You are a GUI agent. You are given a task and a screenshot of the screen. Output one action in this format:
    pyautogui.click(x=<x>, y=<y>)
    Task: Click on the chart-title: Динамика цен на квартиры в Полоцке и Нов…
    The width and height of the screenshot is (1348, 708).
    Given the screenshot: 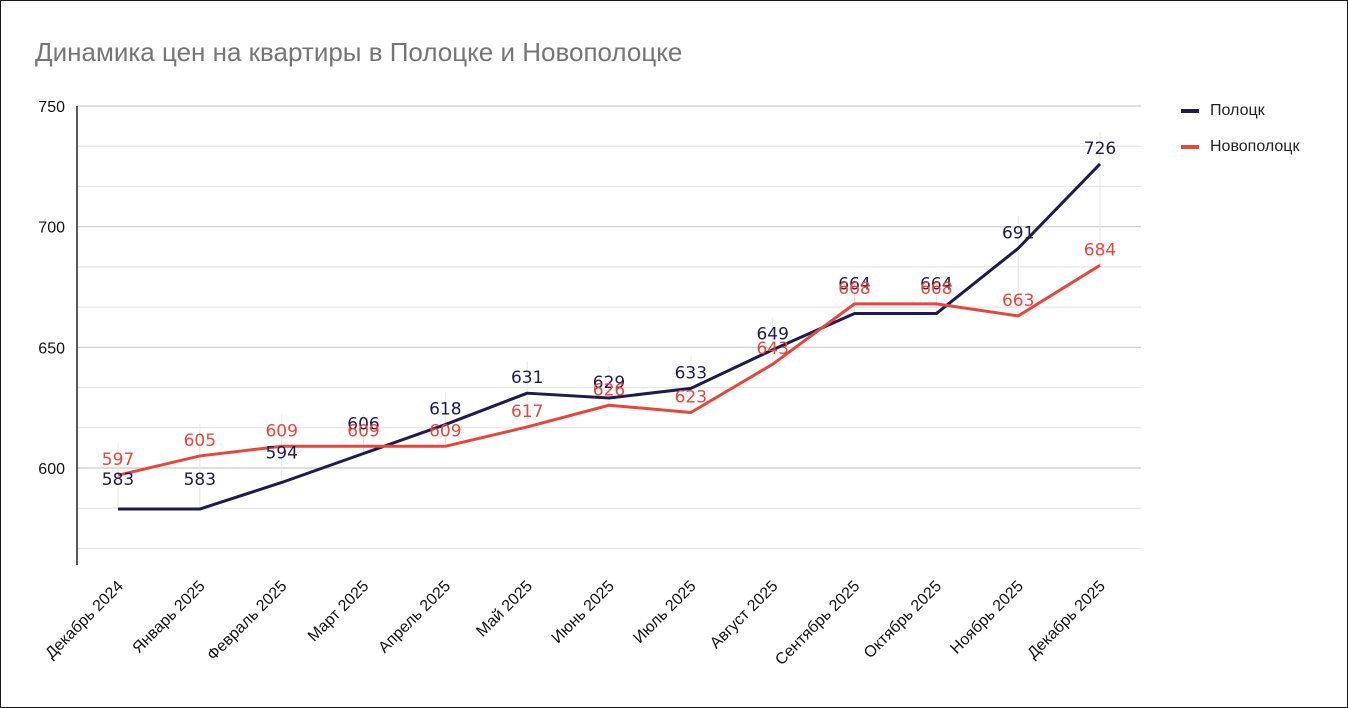 What is the action you would take?
    pyautogui.click(x=359, y=52)
    